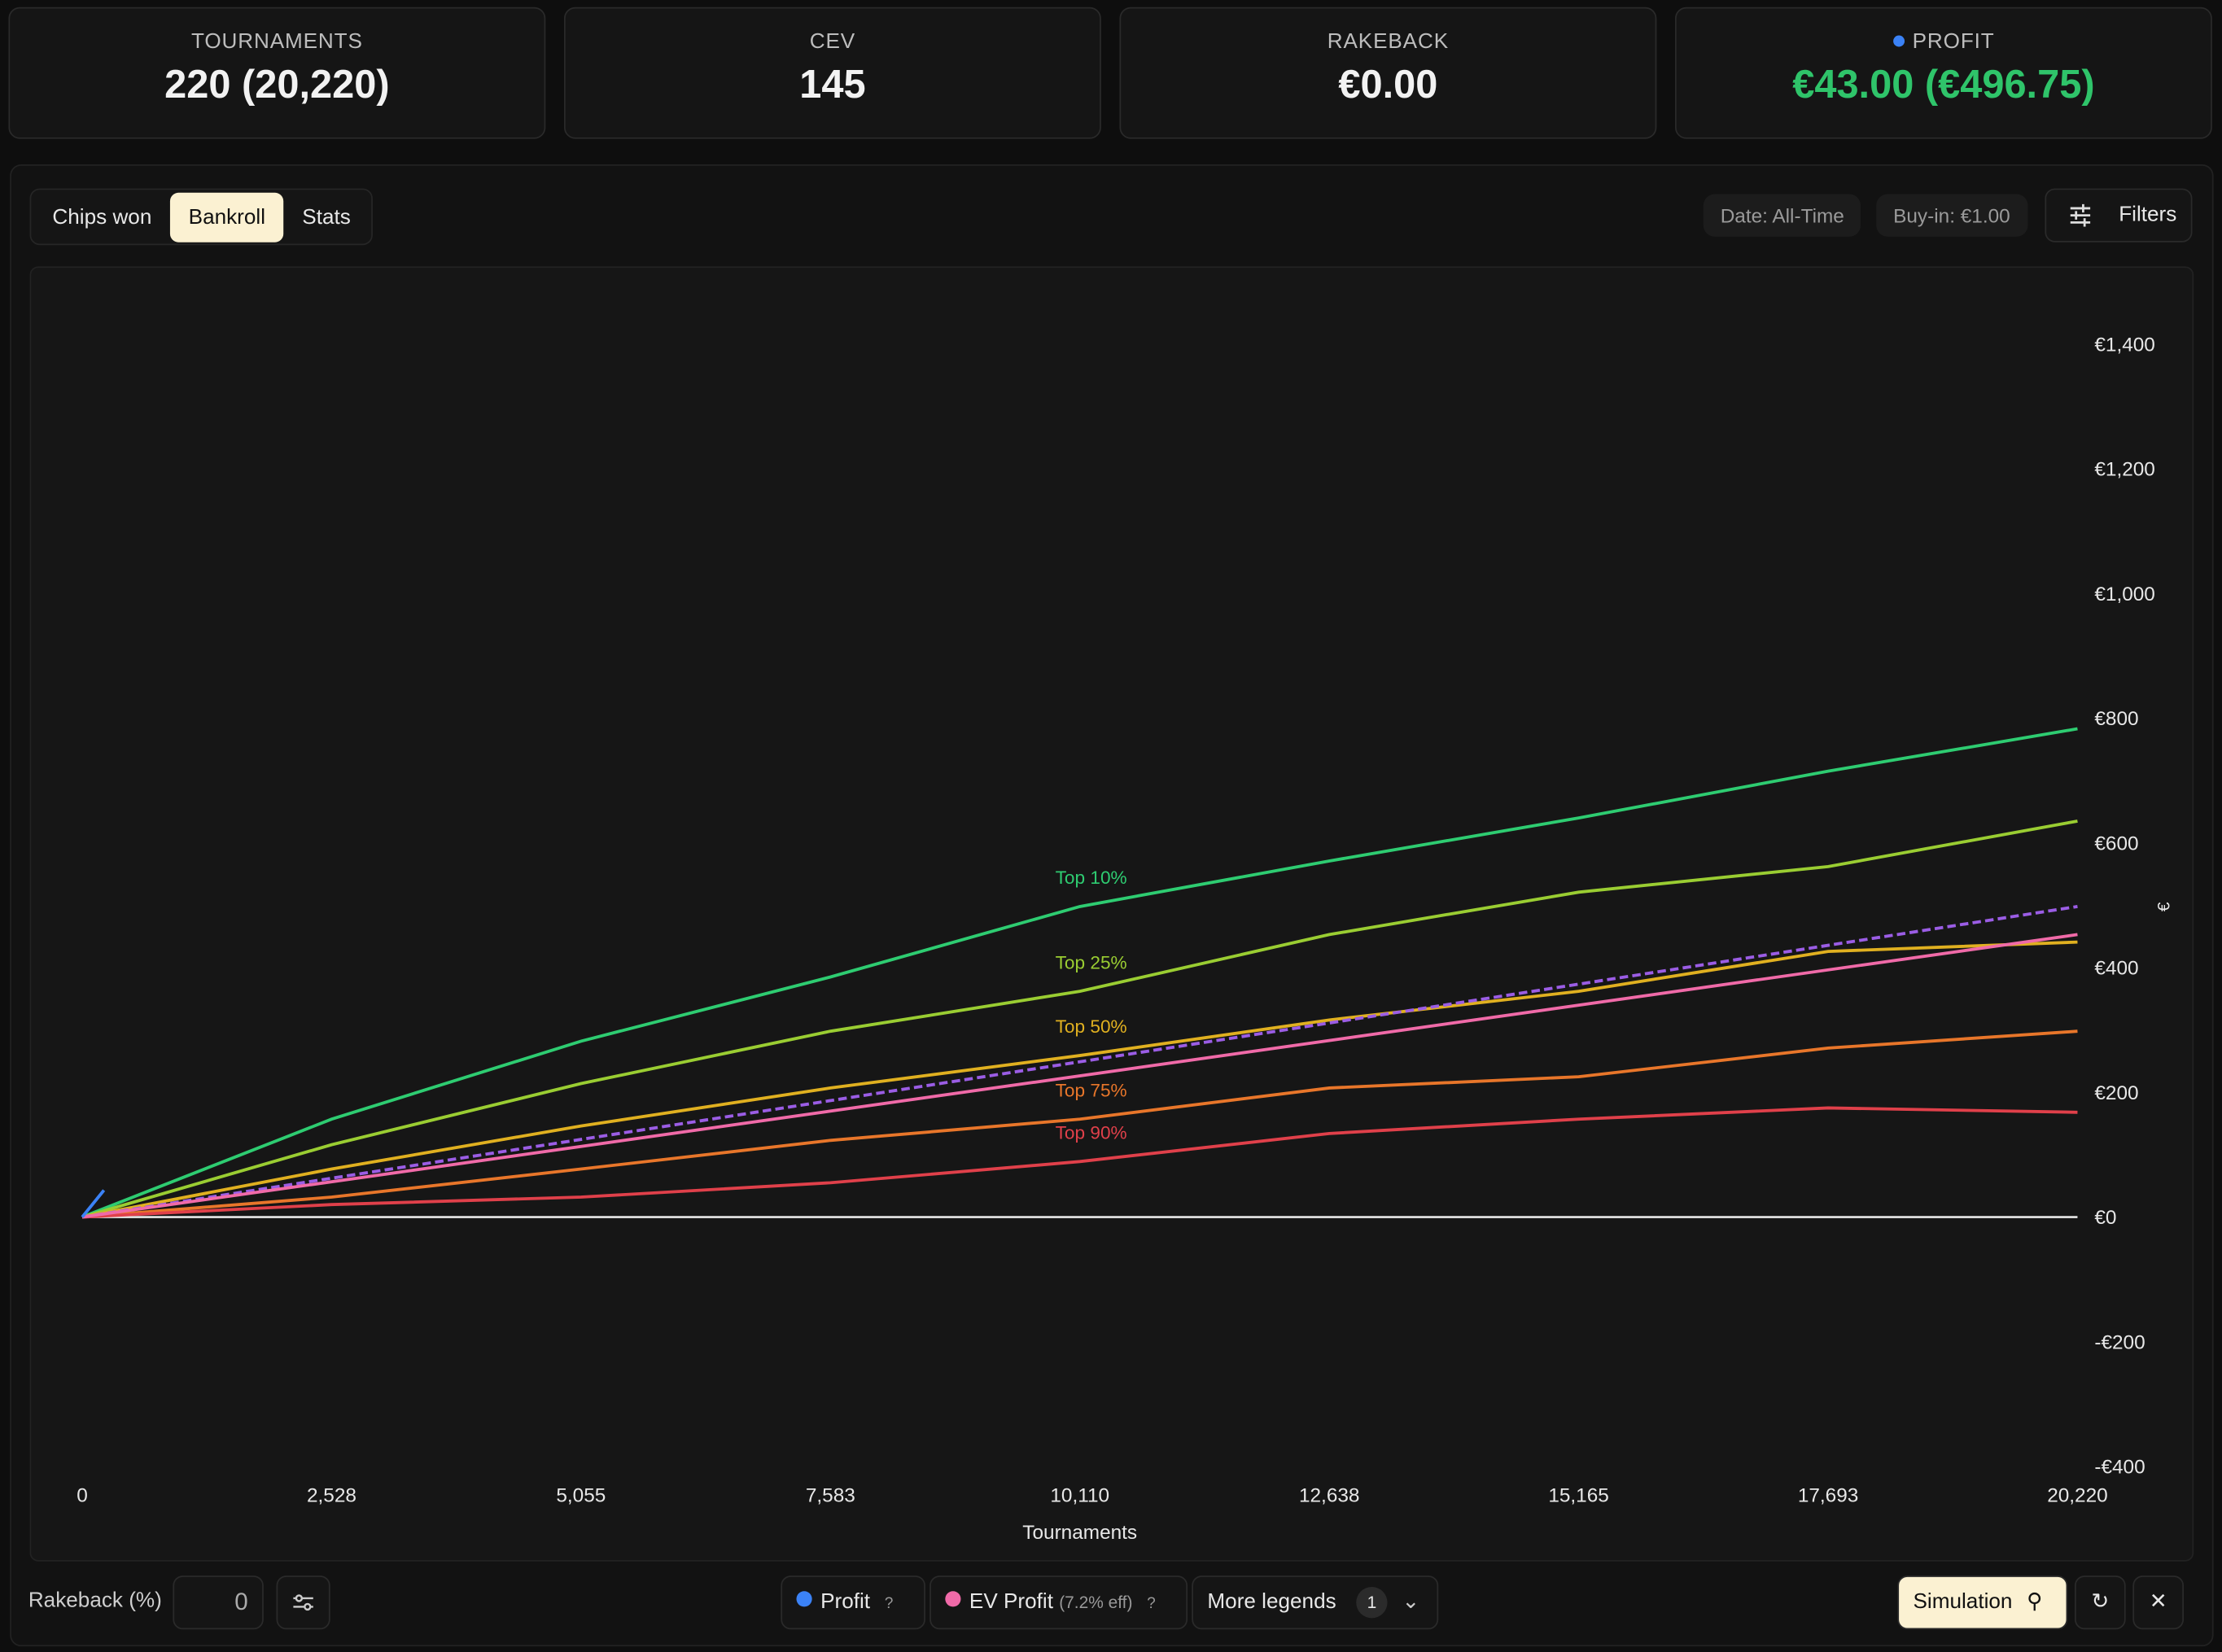 The width and height of the screenshot is (2222, 1652). I want to click on stat-value: €43.00, so click(1853, 84).